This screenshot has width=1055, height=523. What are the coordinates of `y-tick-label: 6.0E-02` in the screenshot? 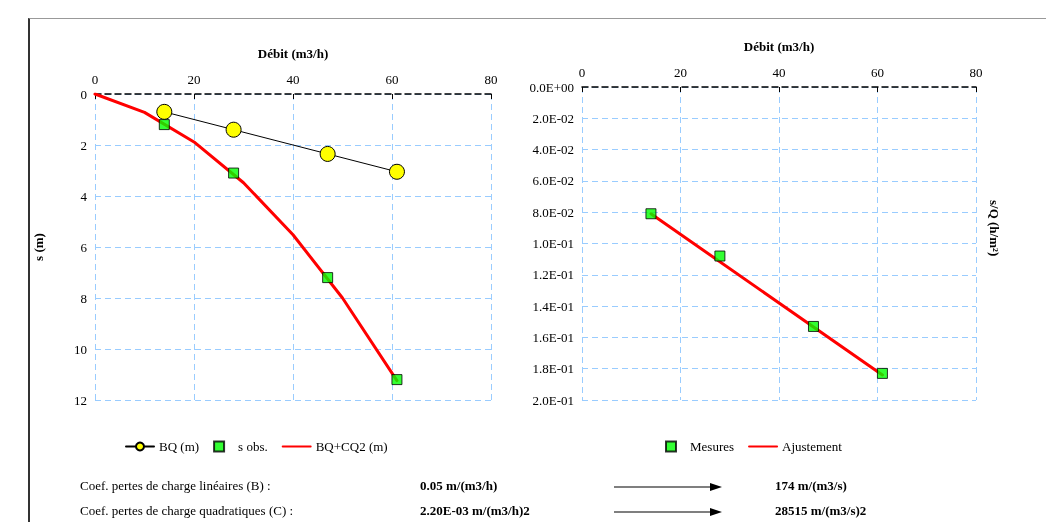 It's located at (553, 181).